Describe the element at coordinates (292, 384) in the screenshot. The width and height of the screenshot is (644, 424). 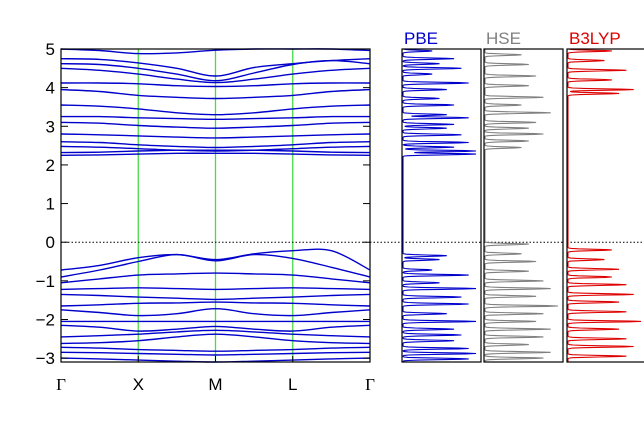
I see `kpoint-label: L` at that location.